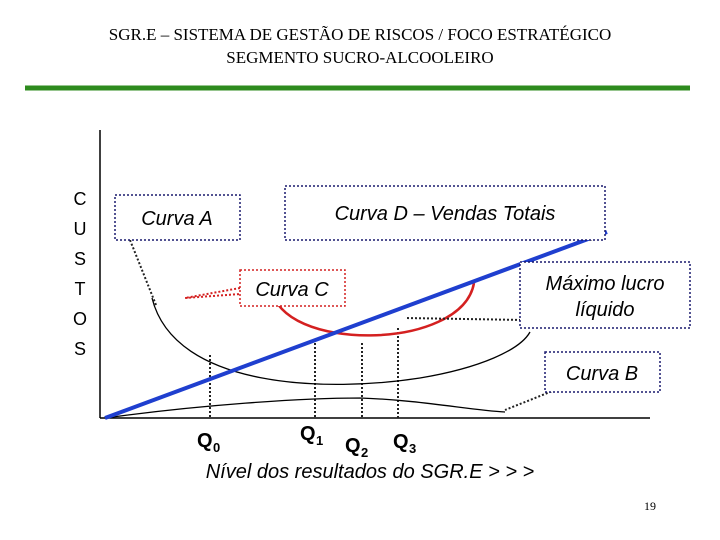  I want to click on q-subscript: 1, so click(319, 440).